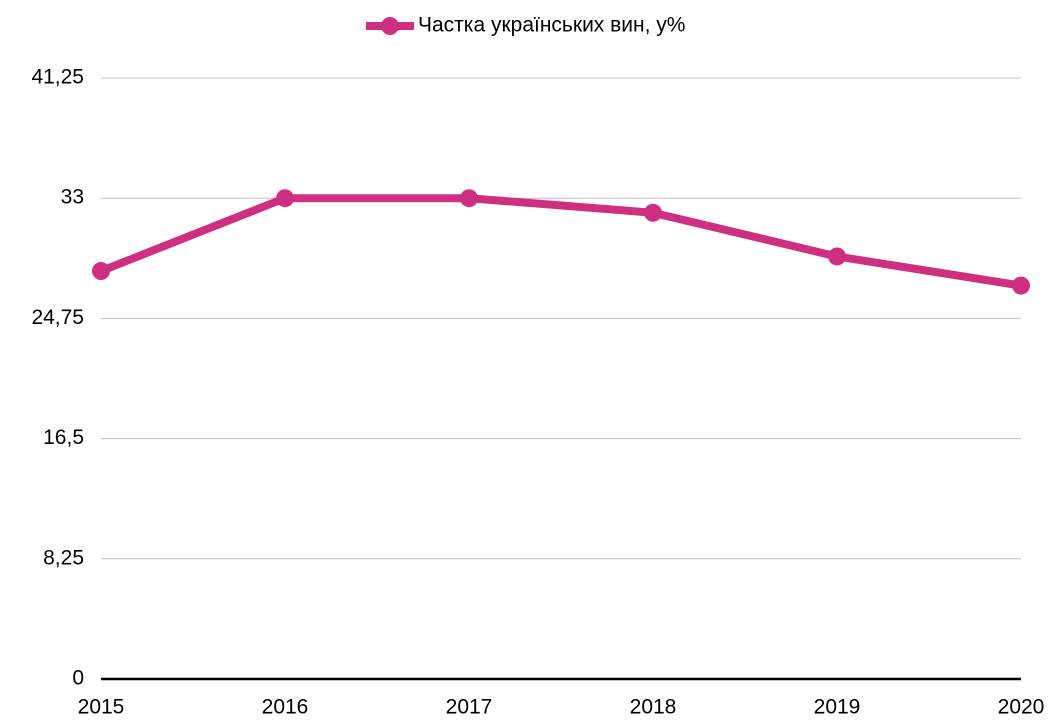  Describe the element at coordinates (653, 707) in the screenshot. I see `x-tick-label: 2018` at that location.